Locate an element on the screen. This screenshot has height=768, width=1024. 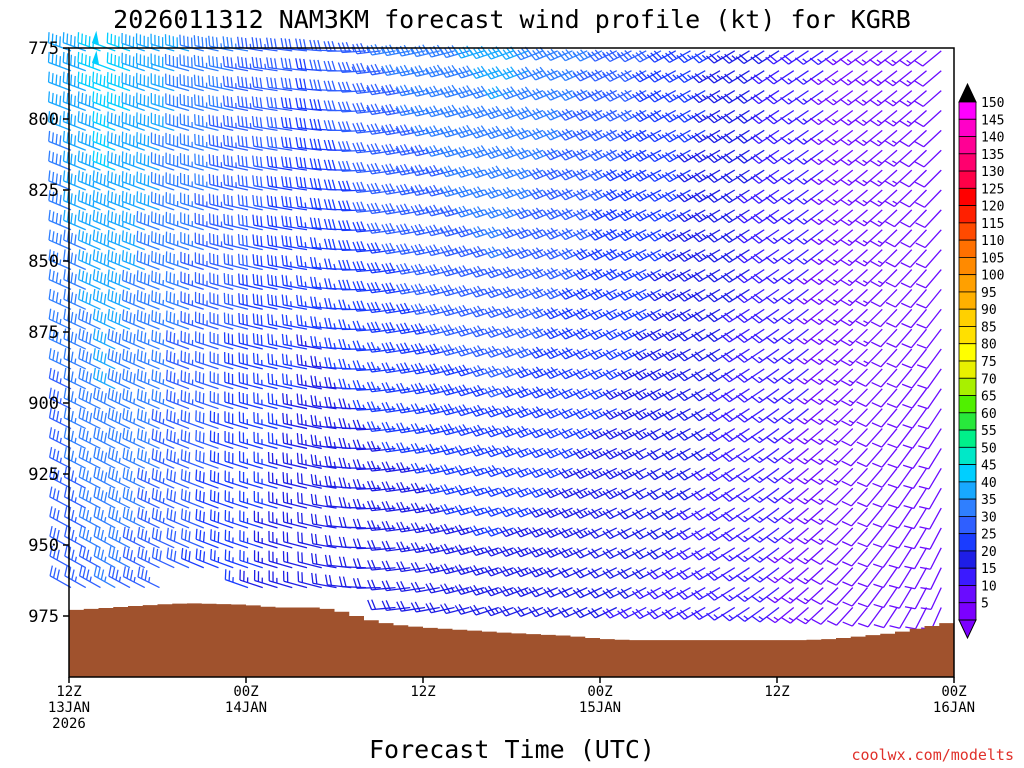
colorbar-label: 150 is located at coordinates (992, 103).